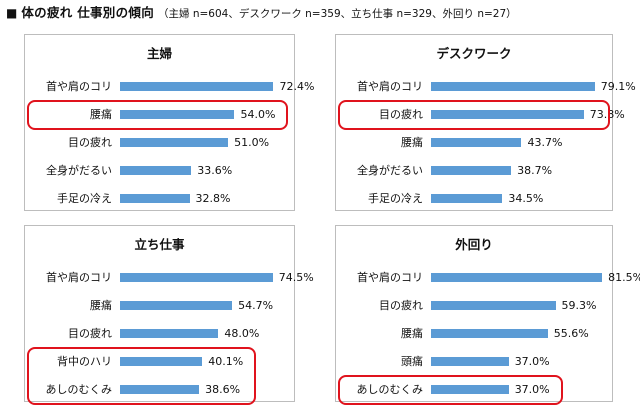 This screenshot has width=640, height=413. Describe the element at coordinates (535, 170) in the screenshot. I see `value-label: 38.7%` at that location.